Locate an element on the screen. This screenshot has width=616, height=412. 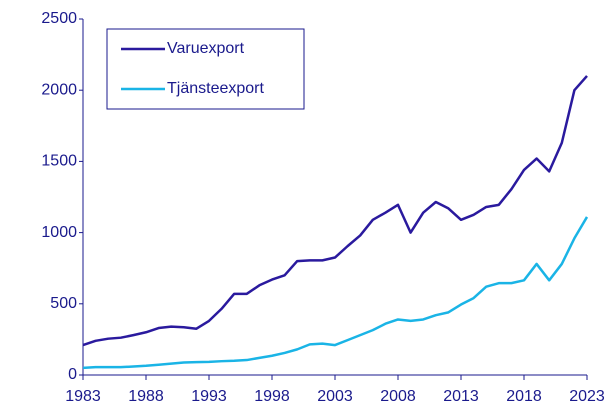
x-tick-label: 2013 is located at coordinates (461, 396).